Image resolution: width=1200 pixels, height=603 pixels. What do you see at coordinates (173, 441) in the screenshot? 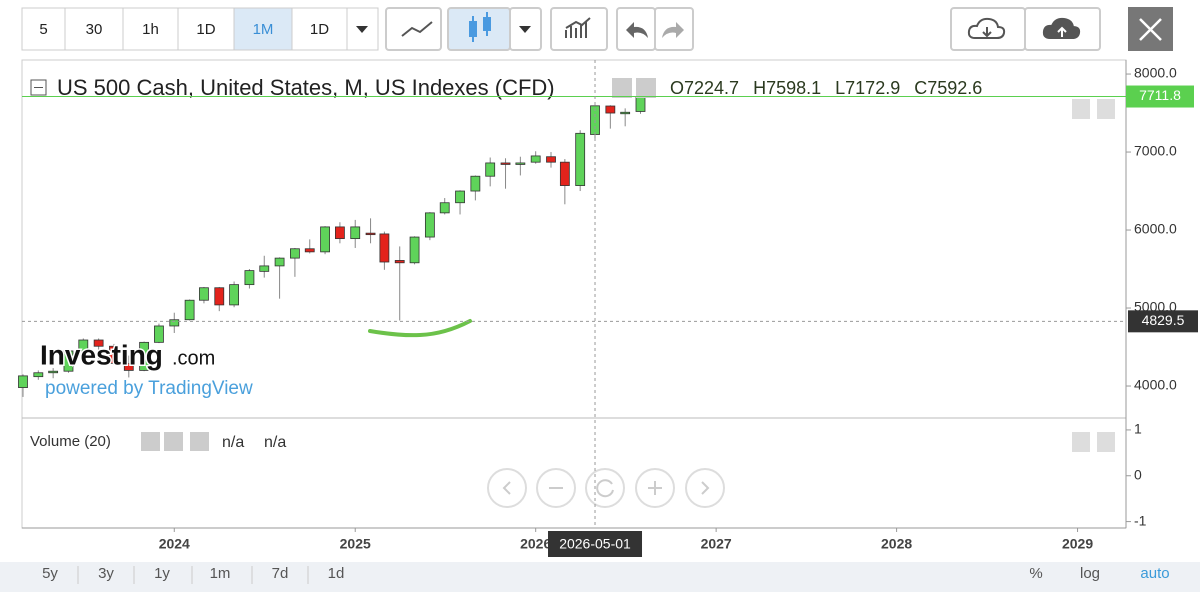
I see `volume-settings-icon` at bounding box center [173, 441].